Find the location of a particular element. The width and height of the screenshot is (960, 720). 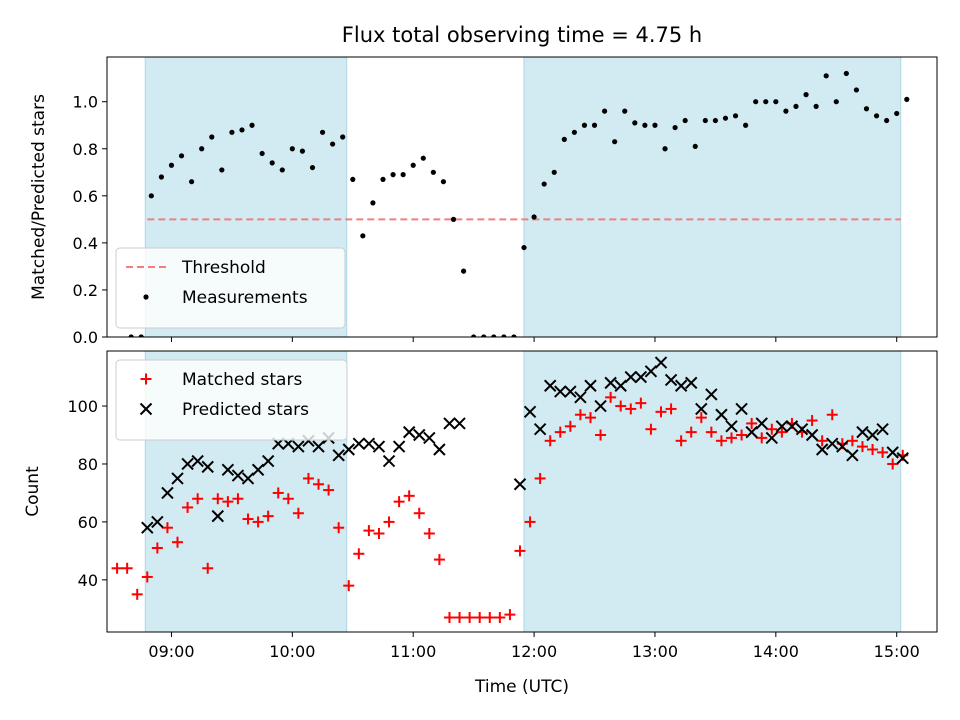

y-tick-label: 40 is located at coordinates (88, 580).